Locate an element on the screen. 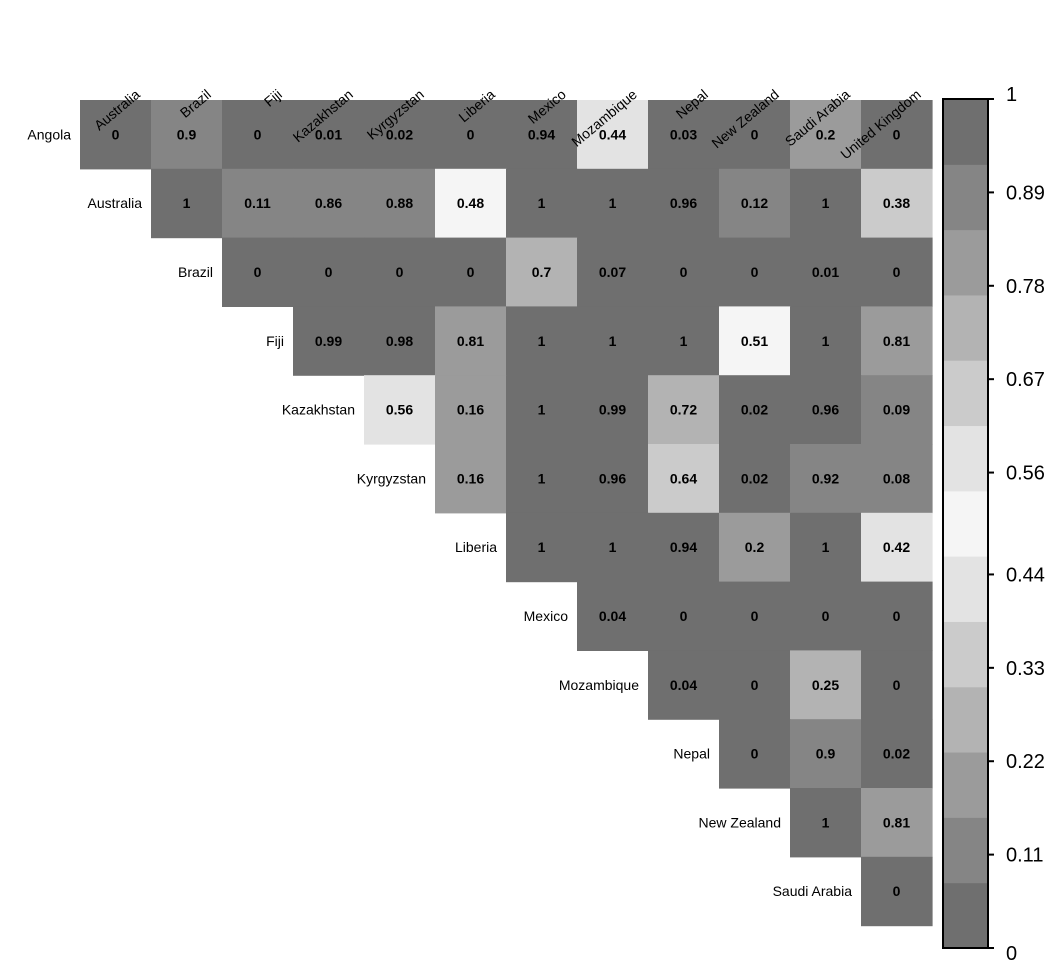 The width and height of the screenshot is (1046, 964). cell-value-5-11: 0.08 is located at coordinates (896, 478).